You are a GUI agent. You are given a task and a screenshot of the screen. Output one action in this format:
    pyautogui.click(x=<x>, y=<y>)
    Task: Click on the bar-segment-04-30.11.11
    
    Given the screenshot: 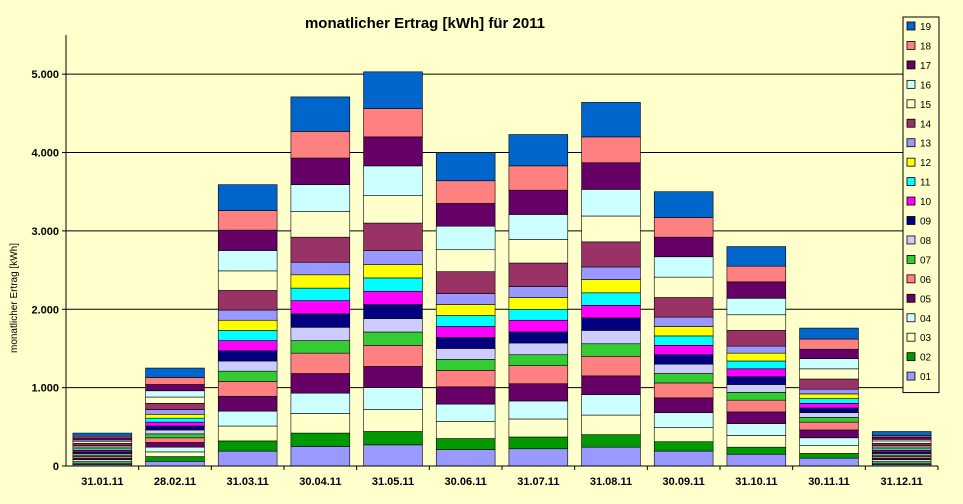 What is the action you would take?
    pyautogui.click(x=829, y=441)
    